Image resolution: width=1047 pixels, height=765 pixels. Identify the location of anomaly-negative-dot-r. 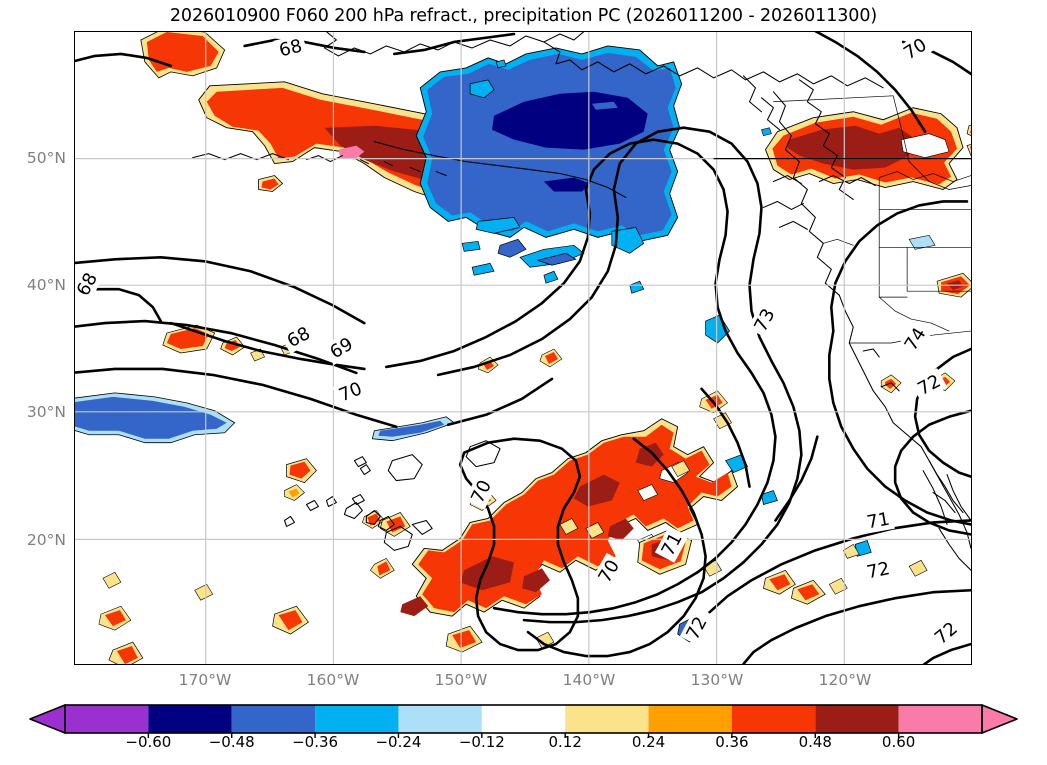
(766, 132).